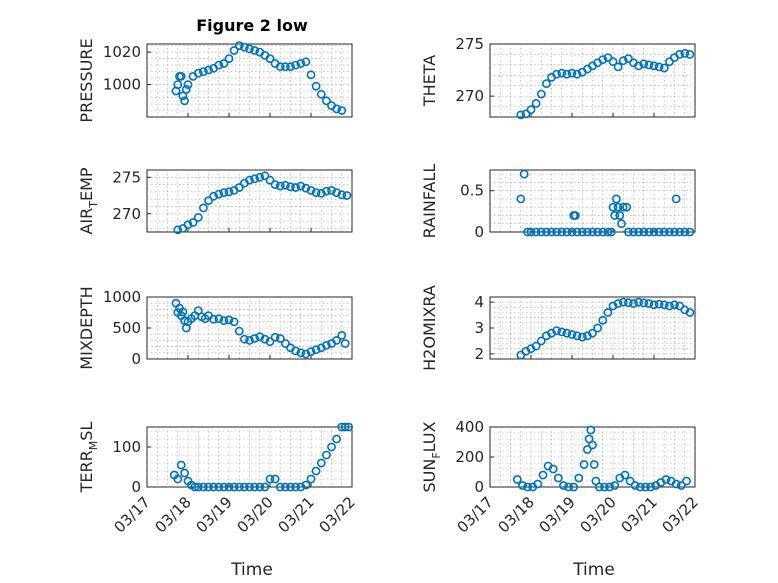  What do you see at coordinates (259, 78) in the screenshot?
I see `pressure-series` at bounding box center [259, 78].